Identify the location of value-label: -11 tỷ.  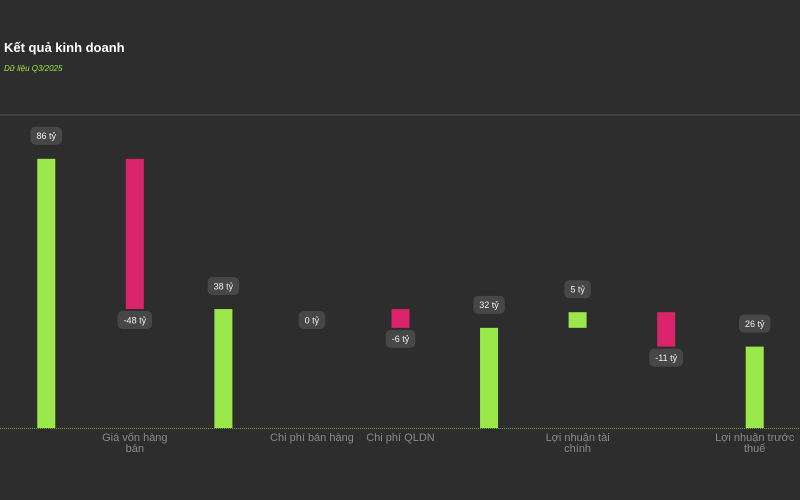
(666, 358).